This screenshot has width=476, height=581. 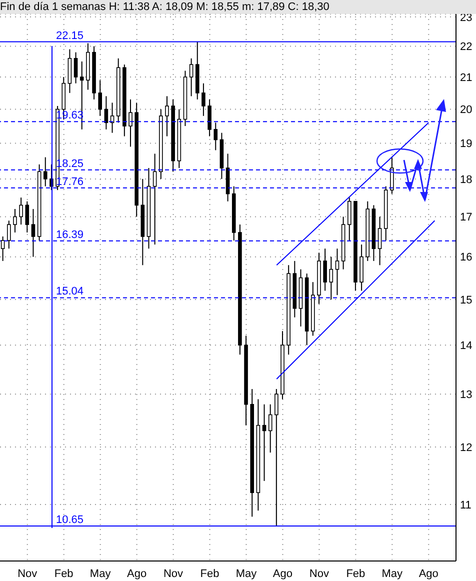 What do you see at coordinates (70, 234) in the screenshot?
I see `ref-line-label: 16.39` at bounding box center [70, 234].